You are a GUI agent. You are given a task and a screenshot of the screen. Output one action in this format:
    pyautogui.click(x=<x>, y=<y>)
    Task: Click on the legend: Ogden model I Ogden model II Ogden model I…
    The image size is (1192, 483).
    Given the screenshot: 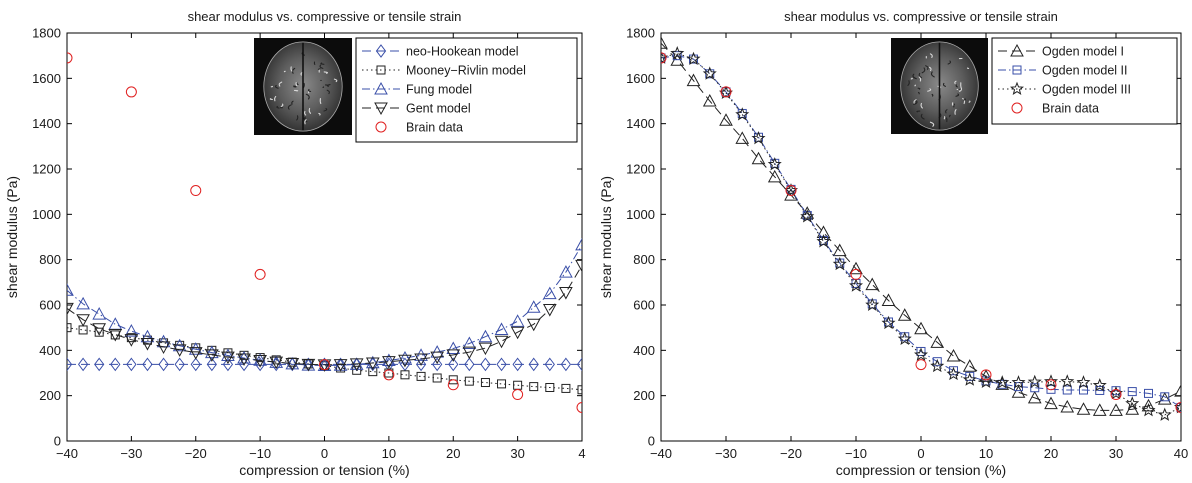 What is the action you would take?
    pyautogui.click(x=1084, y=81)
    